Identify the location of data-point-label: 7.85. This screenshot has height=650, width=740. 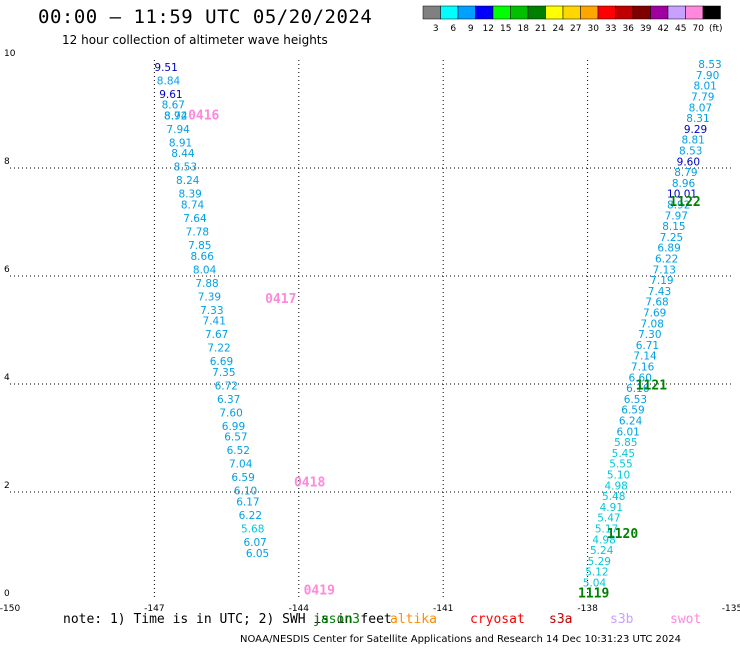
(199, 246).